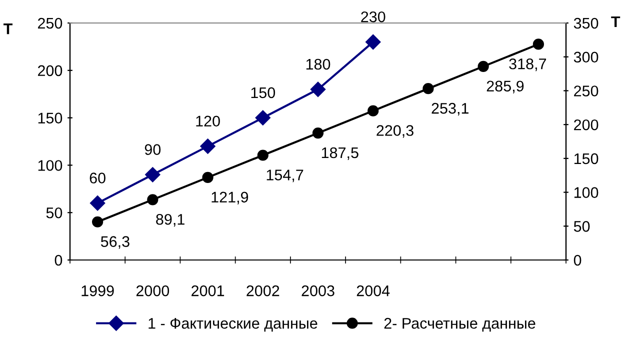 The height and width of the screenshot is (349, 633). I want to click on y2-tick-label: 100, so click(586, 192).